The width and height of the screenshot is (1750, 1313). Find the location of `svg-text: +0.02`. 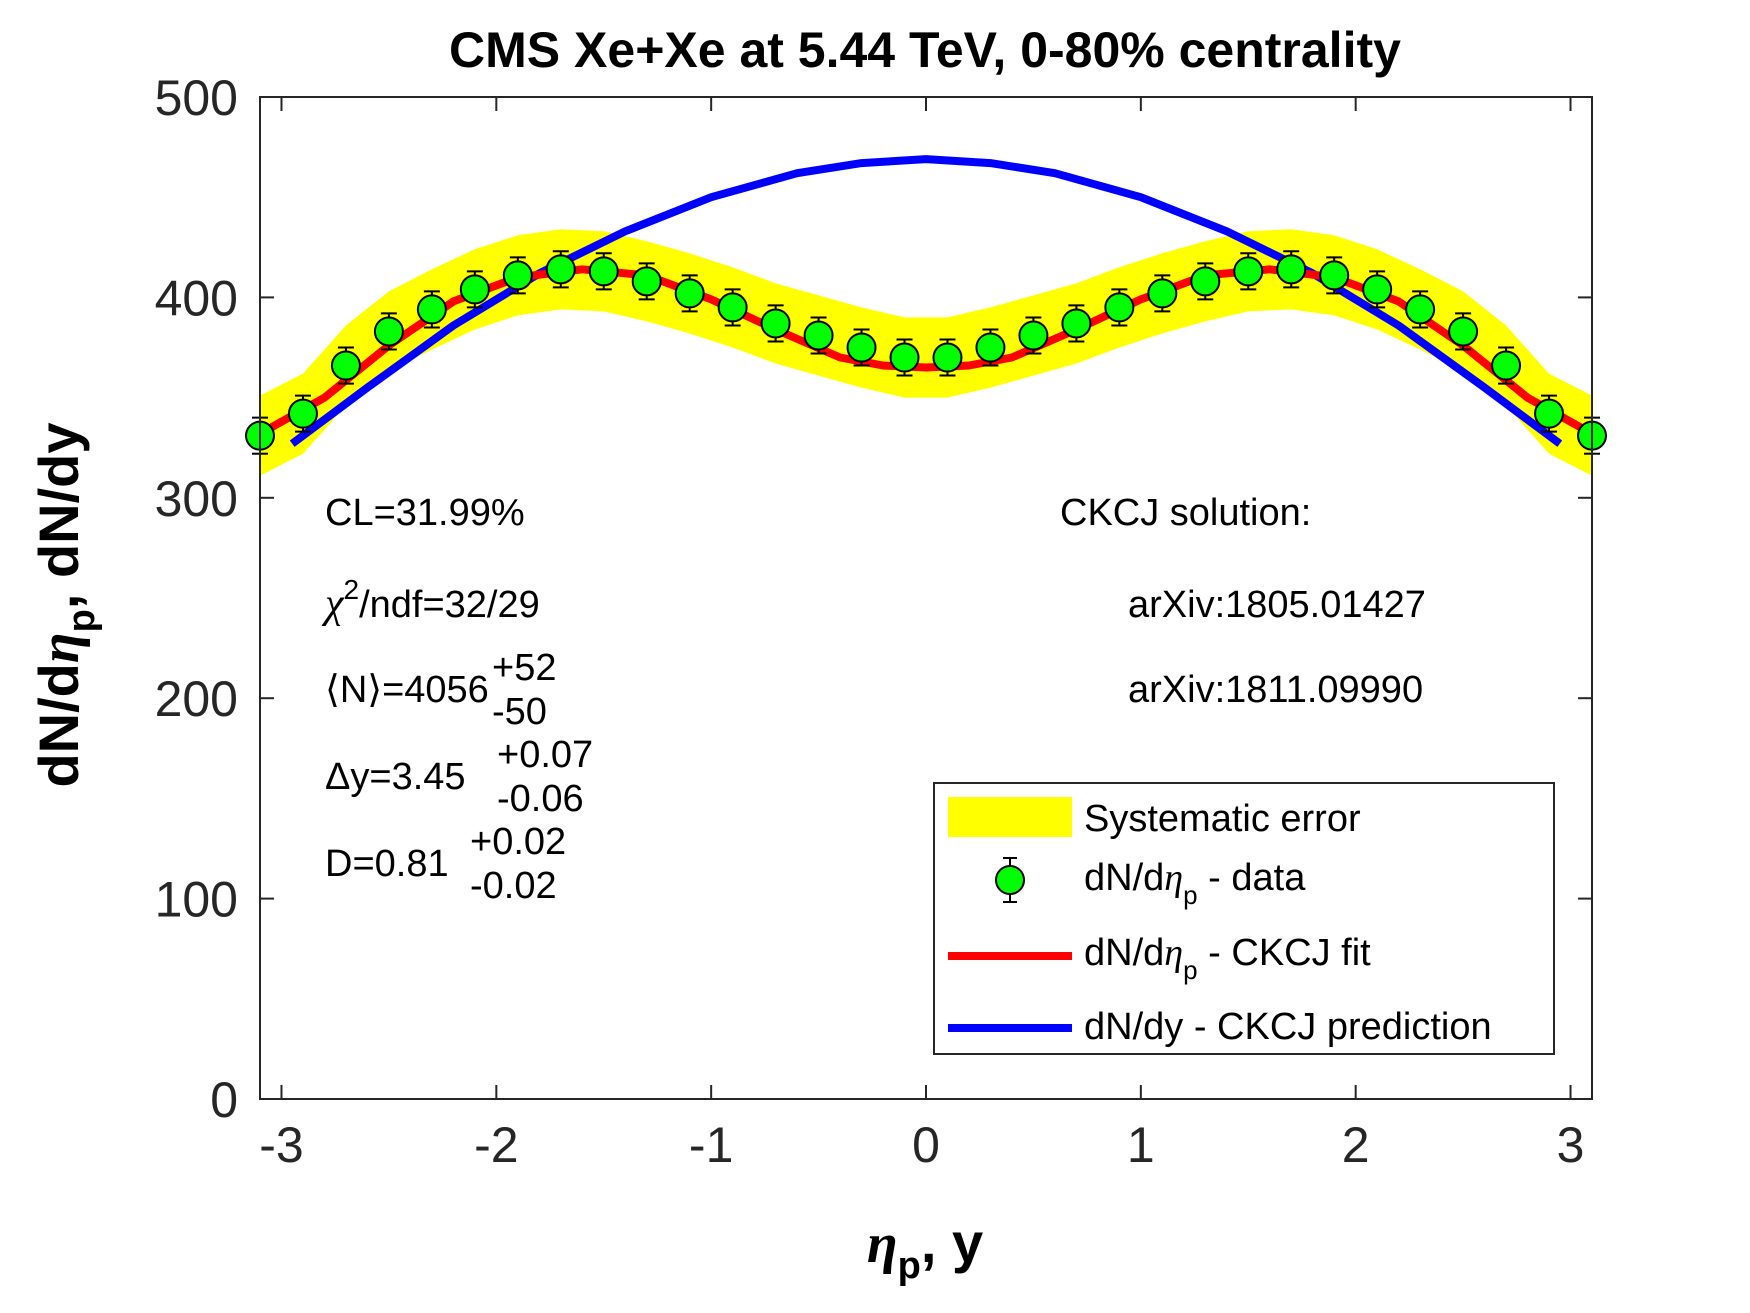

svg-text: +0.02 is located at coordinates (518, 842).